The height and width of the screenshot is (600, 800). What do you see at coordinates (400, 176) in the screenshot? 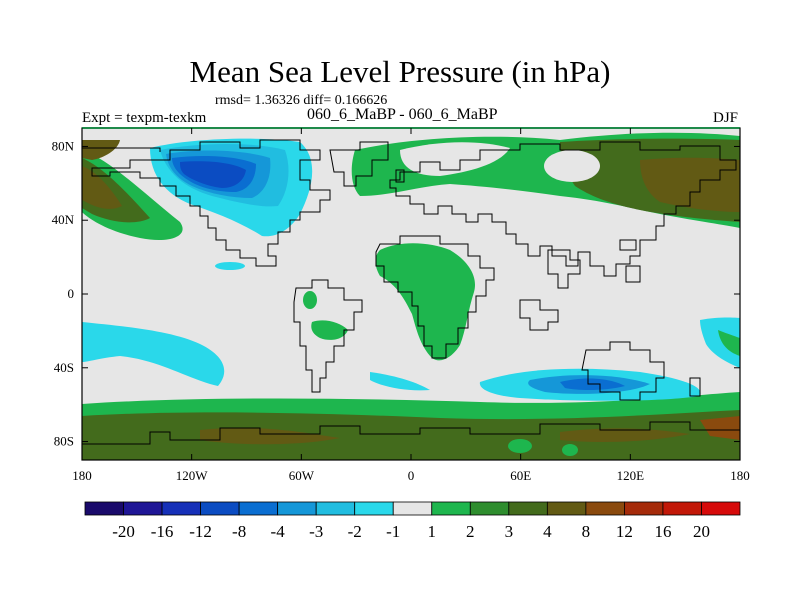
I see `coast-uk` at bounding box center [400, 176].